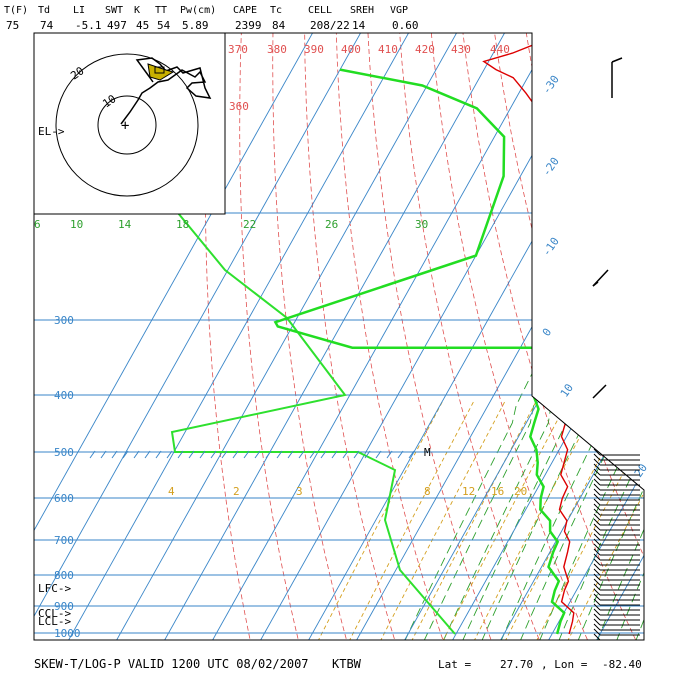 The width and height of the screenshot is (680, 680). I want to click on wind-staff, so click(599, 391).